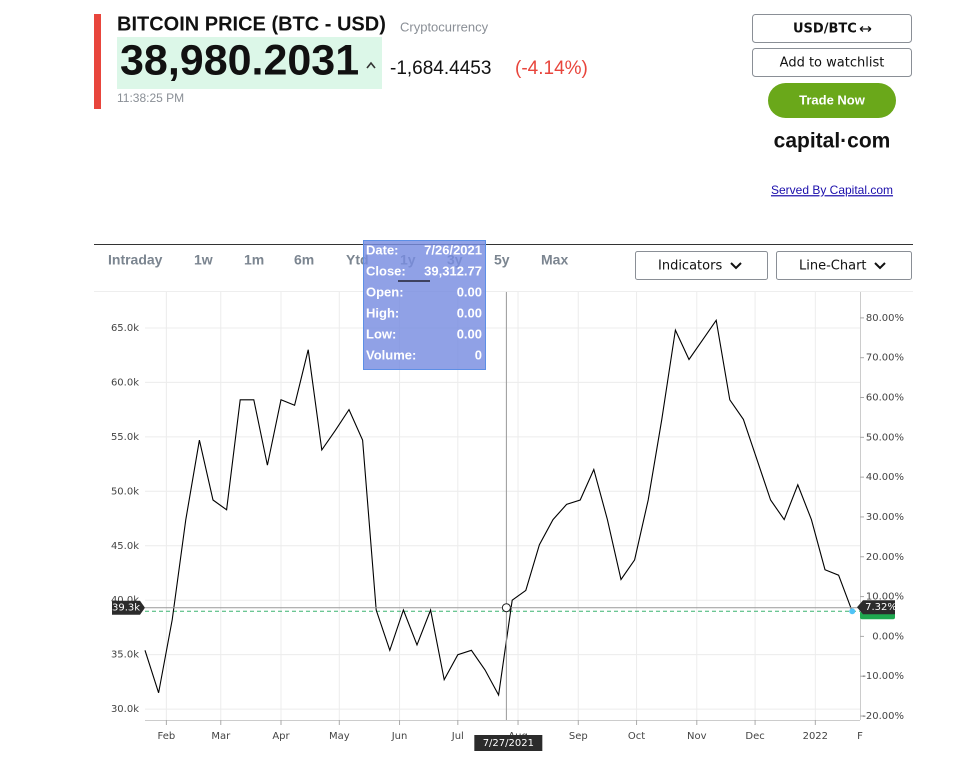 The height and width of the screenshot is (784, 974). I want to click on range-tab: Ytd, so click(357, 260).